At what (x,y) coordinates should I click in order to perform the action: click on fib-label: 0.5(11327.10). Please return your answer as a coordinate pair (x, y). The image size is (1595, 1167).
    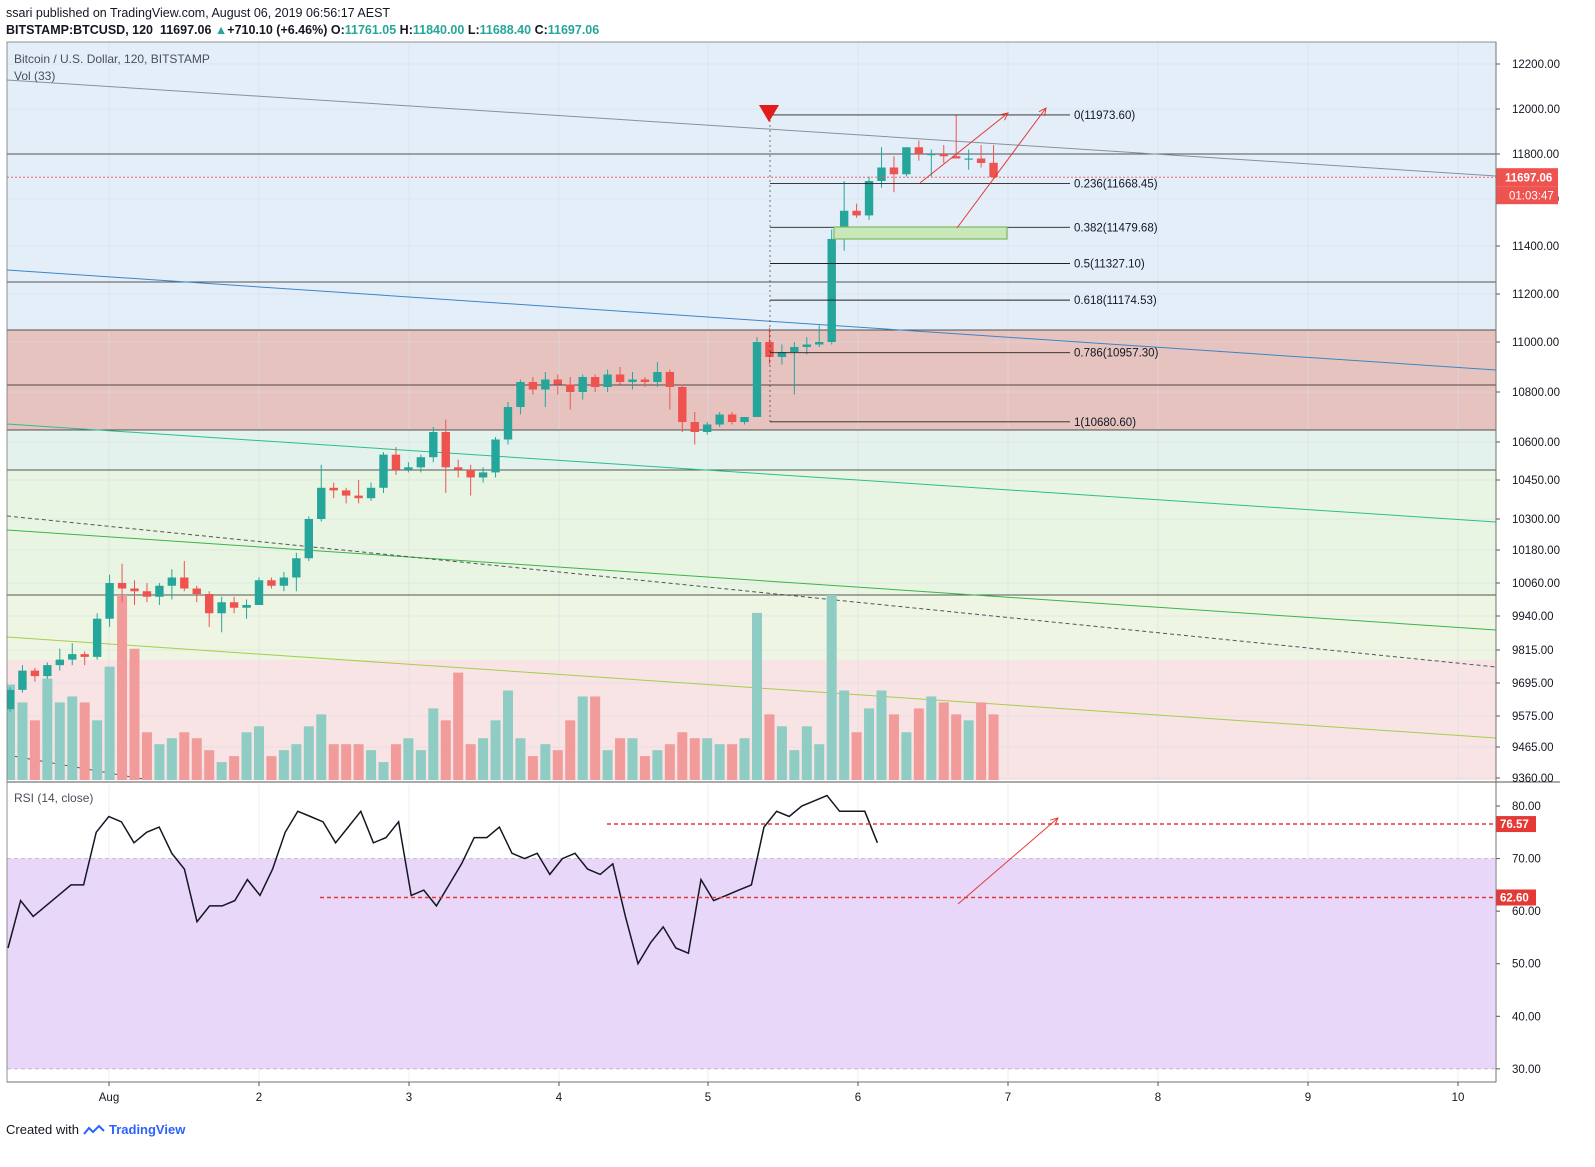
    Looking at the image, I should click on (1109, 264).